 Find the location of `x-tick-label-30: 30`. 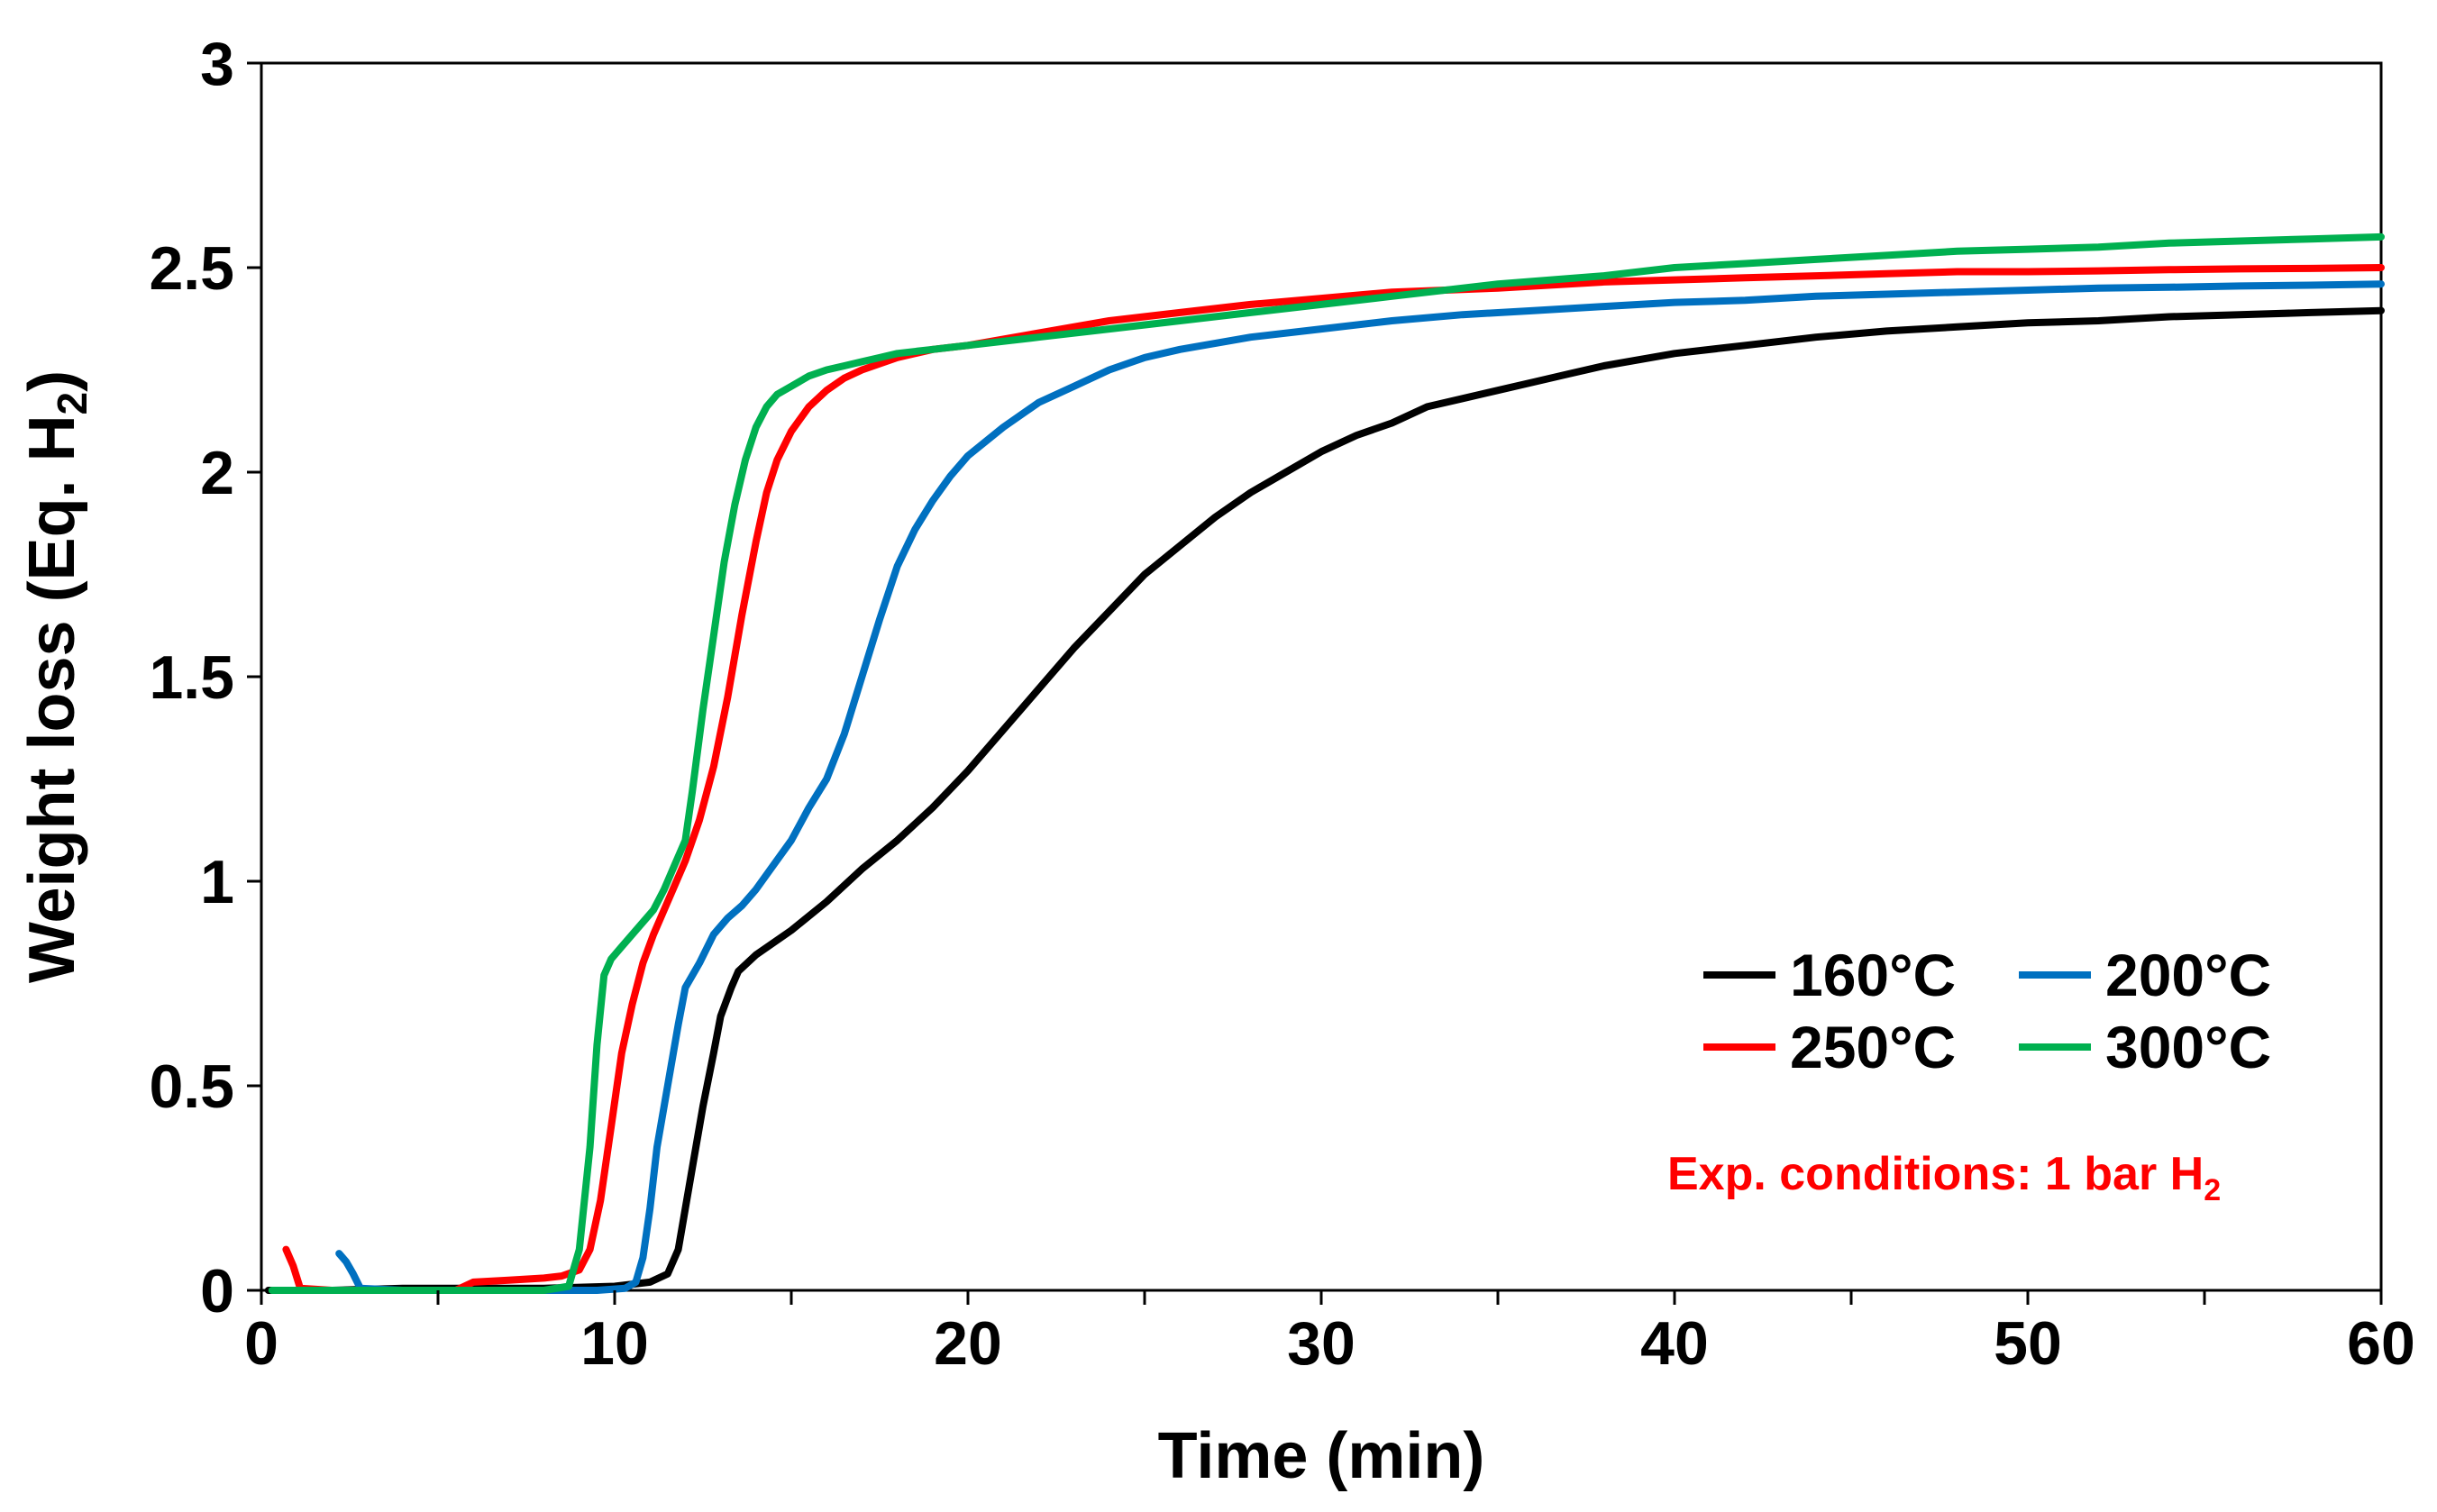

x-tick-label-30: 30 is located at coordinates (1321, 1343).